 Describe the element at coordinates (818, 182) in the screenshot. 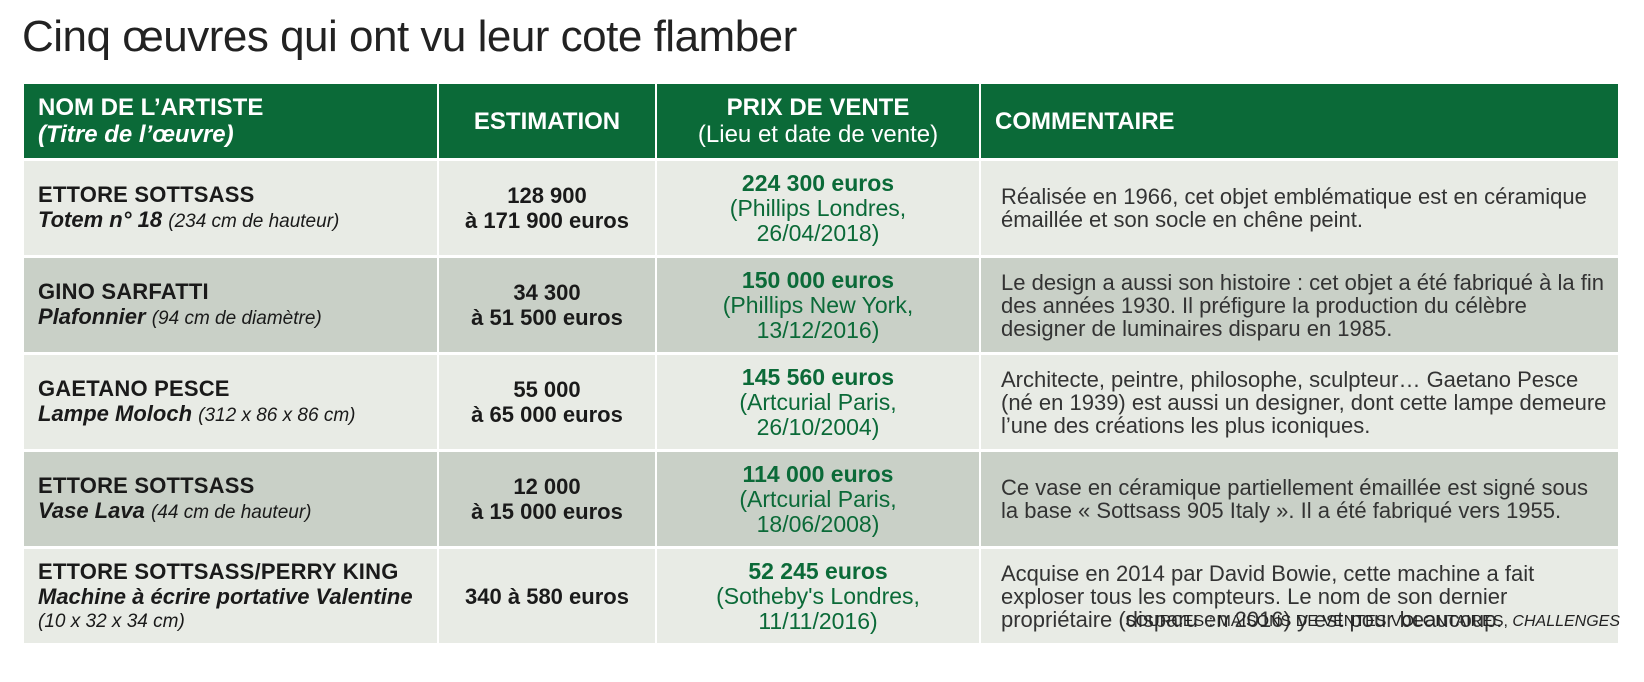

I see `sale-price: 224 300 euros` at that location.